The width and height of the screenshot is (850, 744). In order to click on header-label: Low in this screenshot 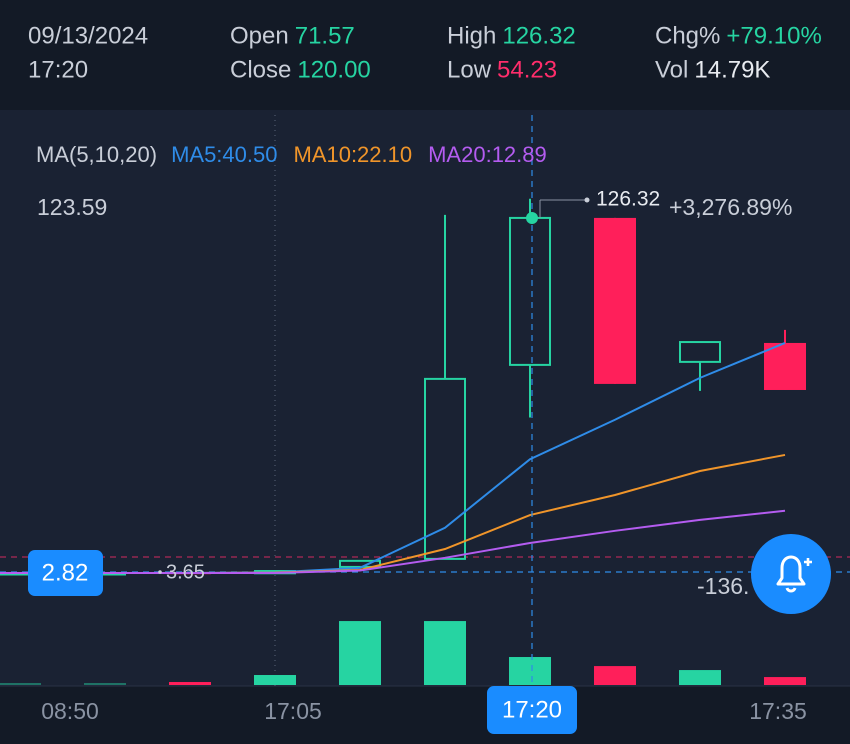, I will do `click(469, 69)`.